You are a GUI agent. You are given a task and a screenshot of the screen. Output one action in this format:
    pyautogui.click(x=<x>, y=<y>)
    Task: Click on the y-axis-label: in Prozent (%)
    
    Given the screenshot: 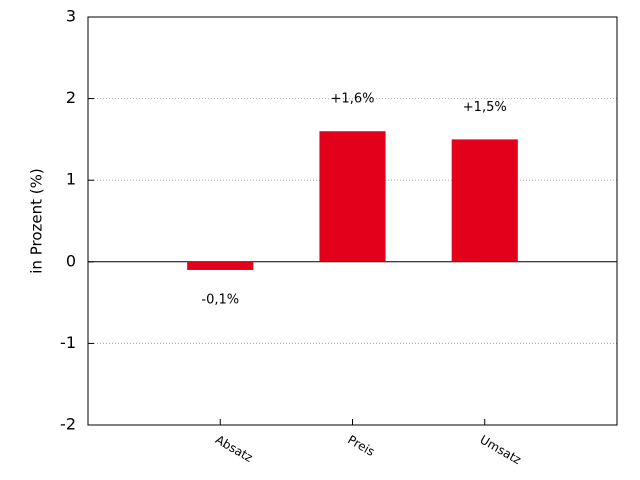 What is the action you would take?
    pyautogui.click(x=37, y=220)
    